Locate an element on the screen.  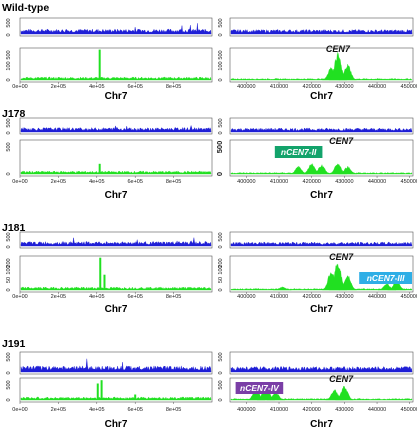
sample-label: J178 is located at coordinates (14, 114).